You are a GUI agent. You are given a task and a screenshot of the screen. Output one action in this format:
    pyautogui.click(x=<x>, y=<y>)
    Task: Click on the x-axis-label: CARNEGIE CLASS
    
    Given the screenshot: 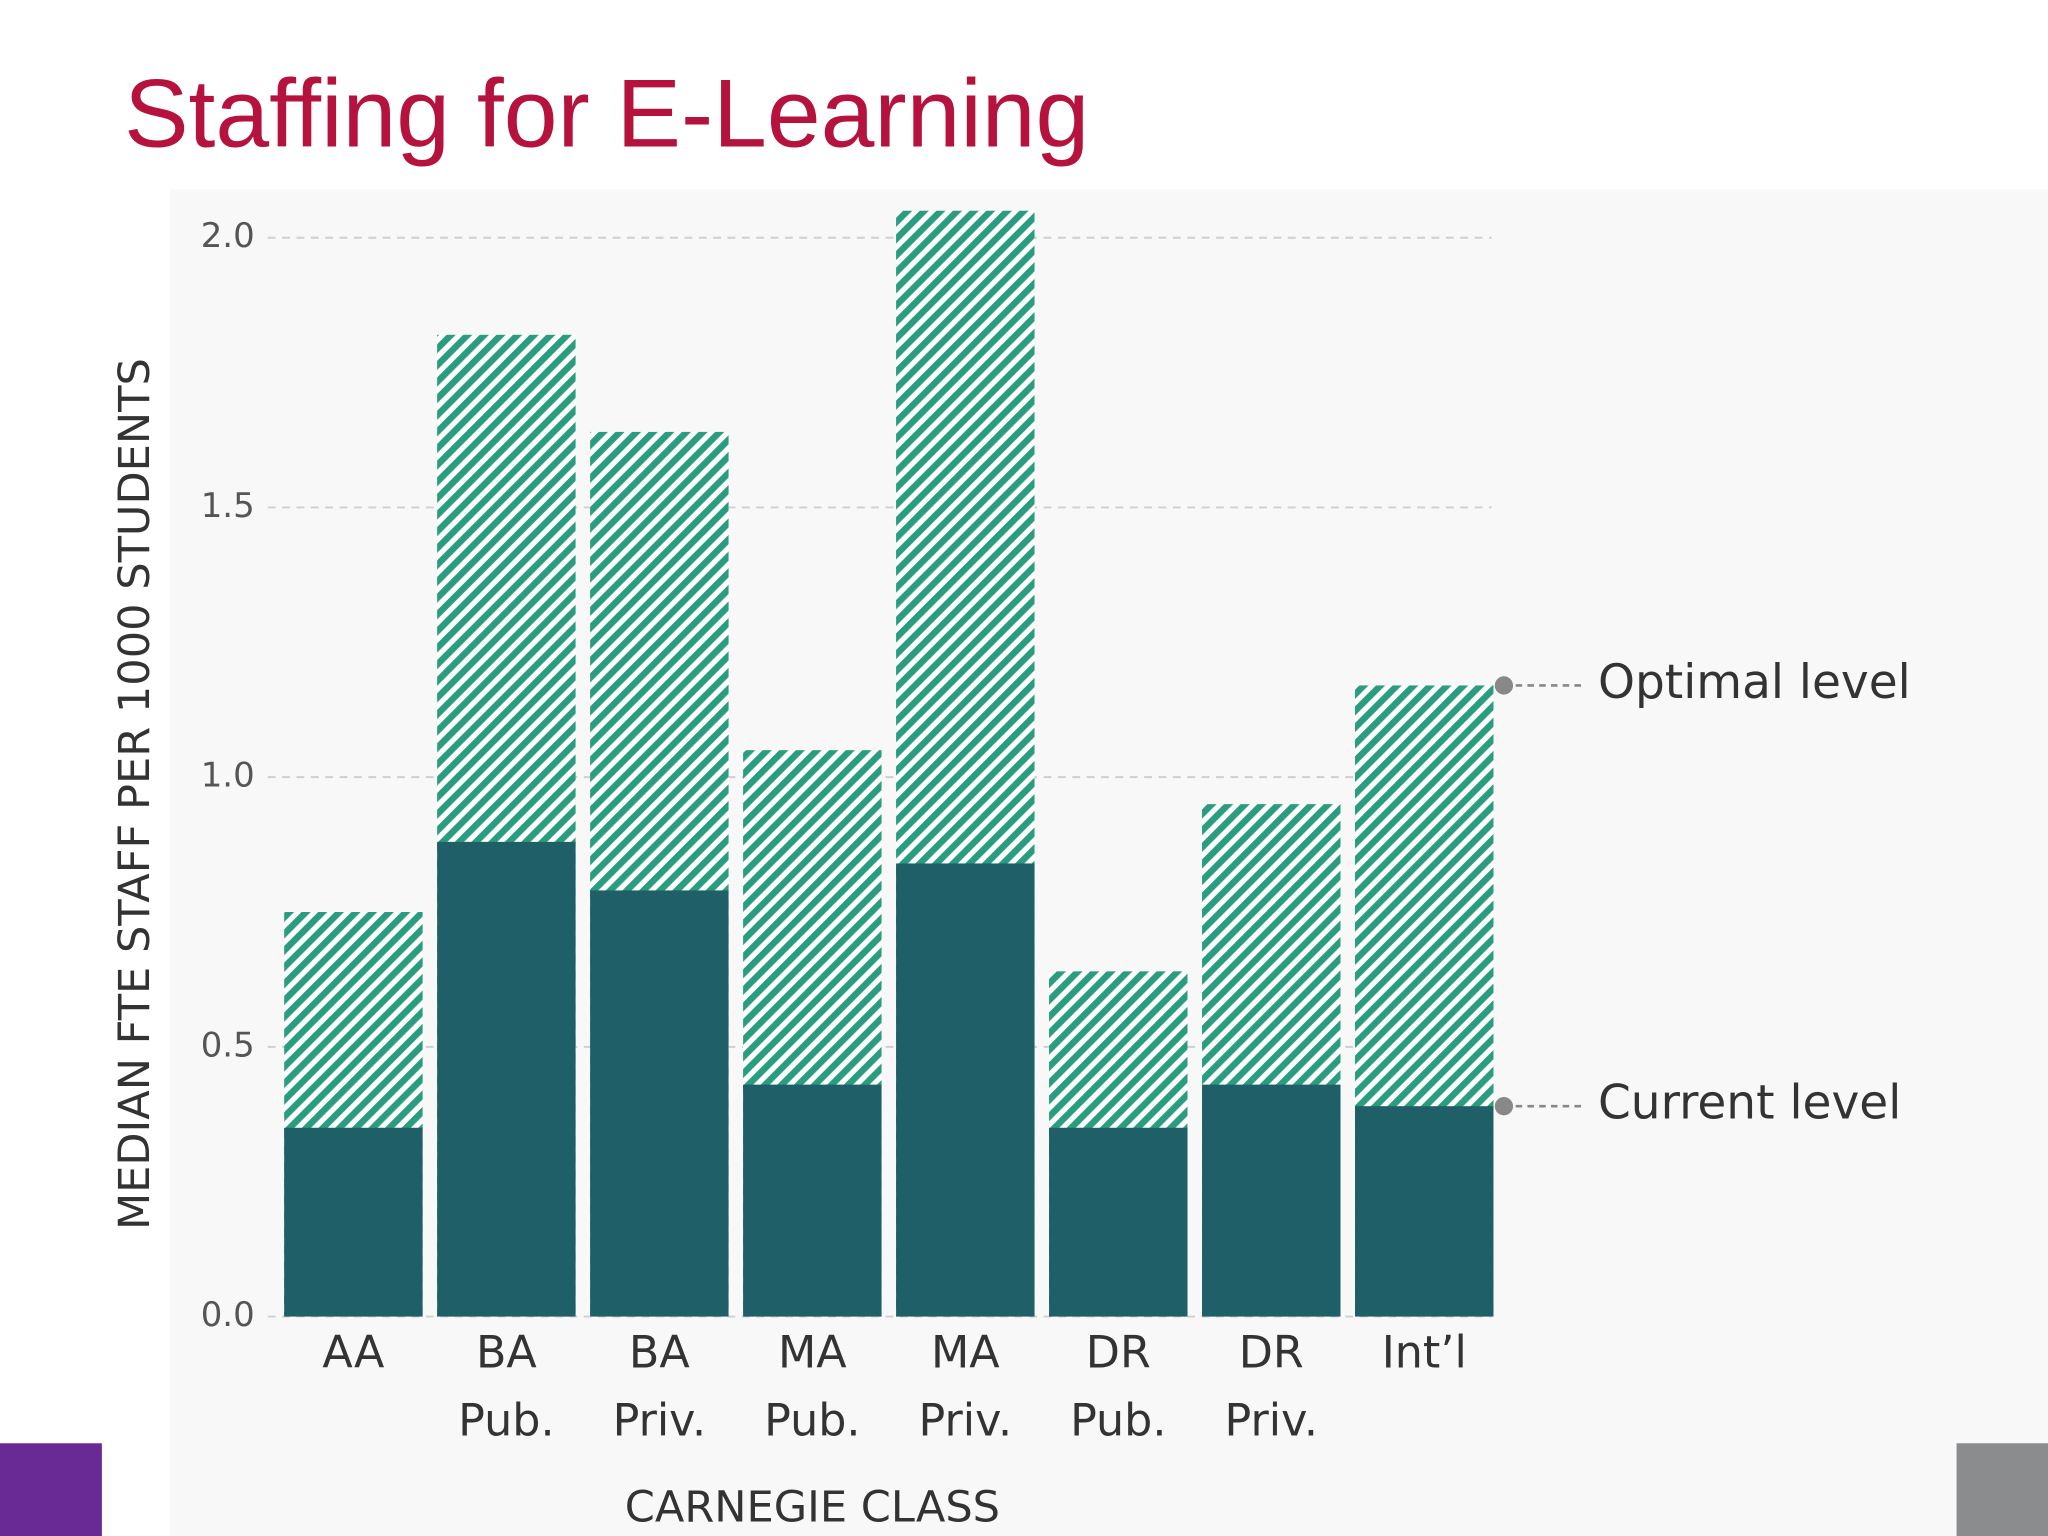 What is the action you would take?
    pyautogui.click(x=812, y=1508)
    